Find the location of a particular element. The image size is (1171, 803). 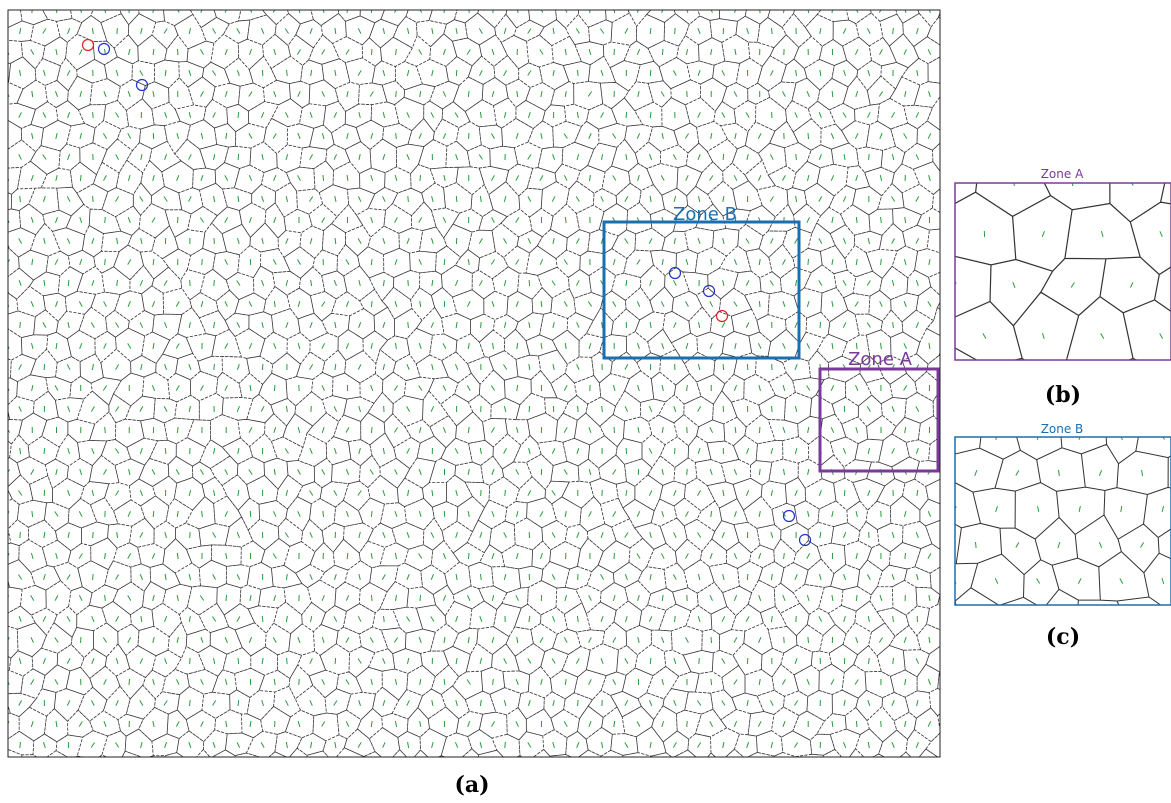

inset-title: Zone B is located at coordinates (1062, 429).